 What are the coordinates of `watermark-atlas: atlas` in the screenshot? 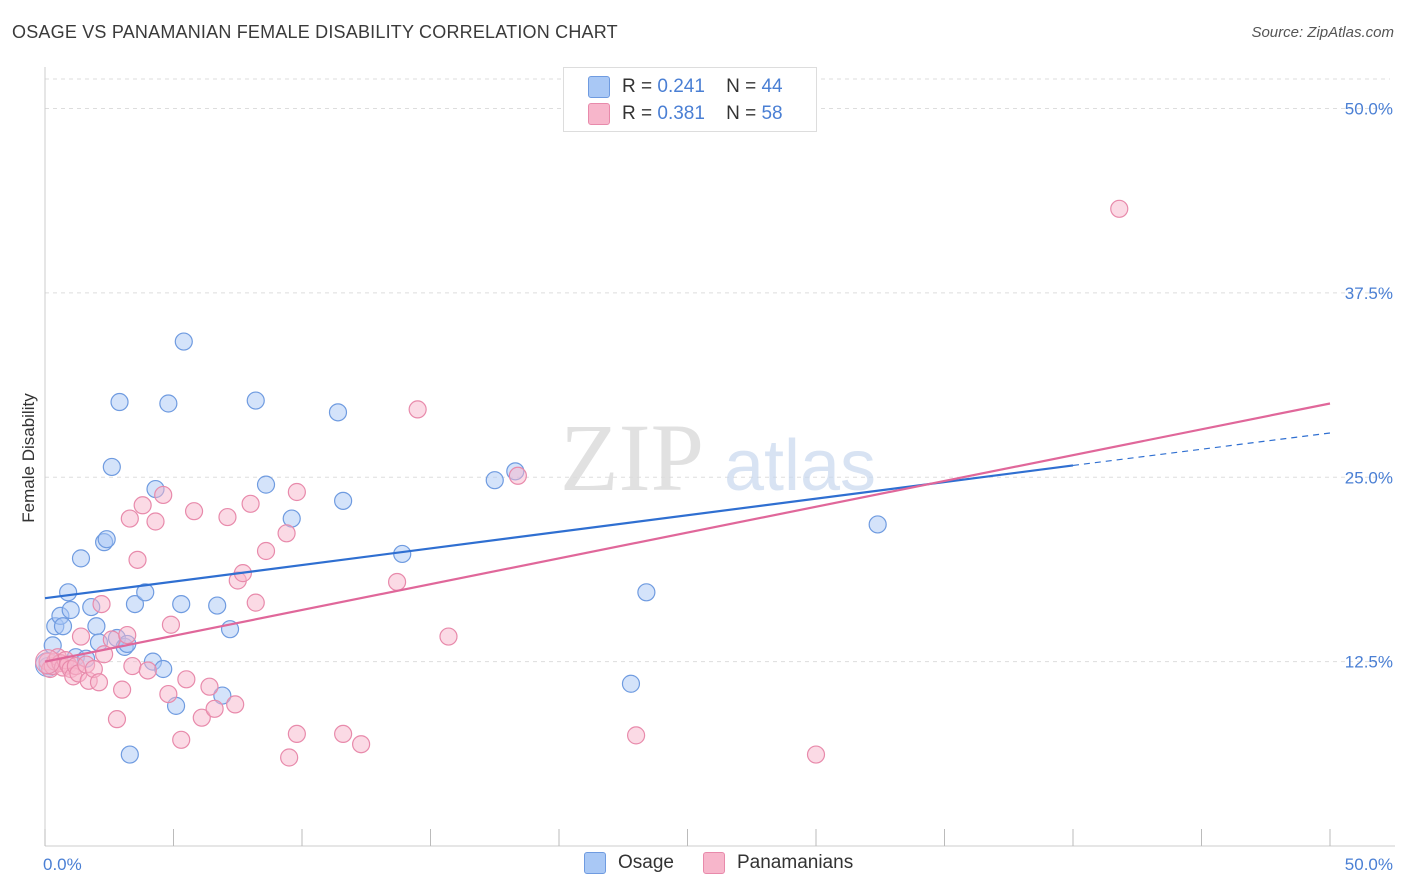 It's located at (800, 466).